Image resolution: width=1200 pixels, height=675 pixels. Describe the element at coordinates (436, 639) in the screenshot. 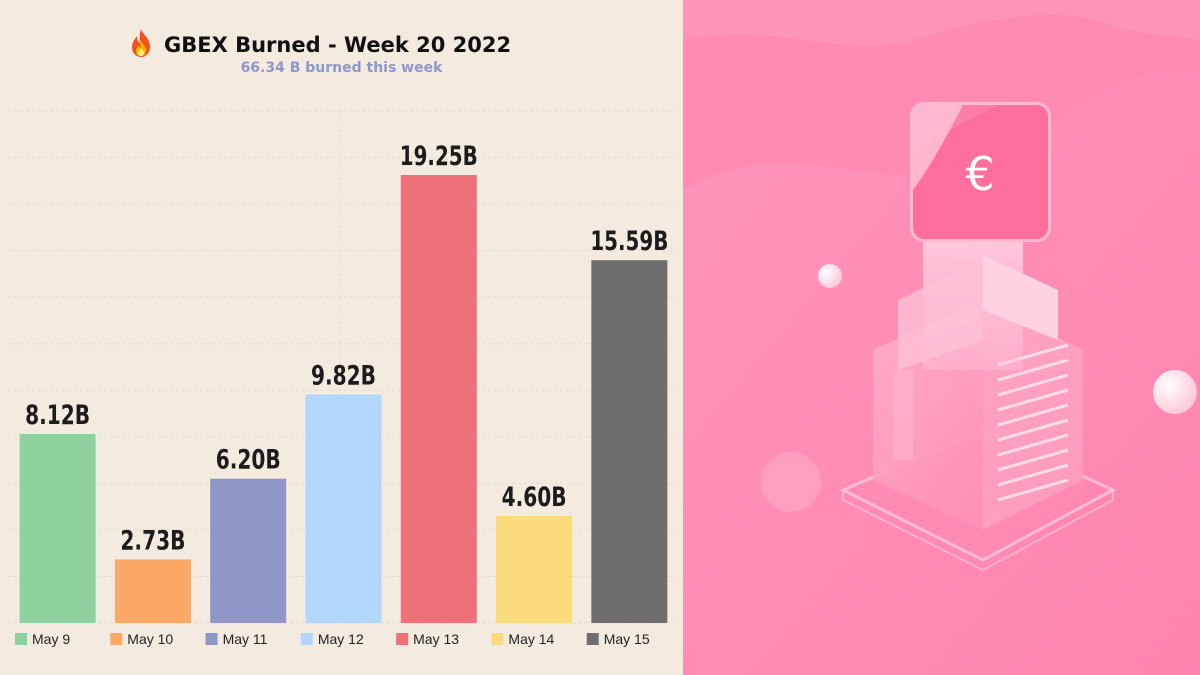

I see `legend-label: May 13` at that location.